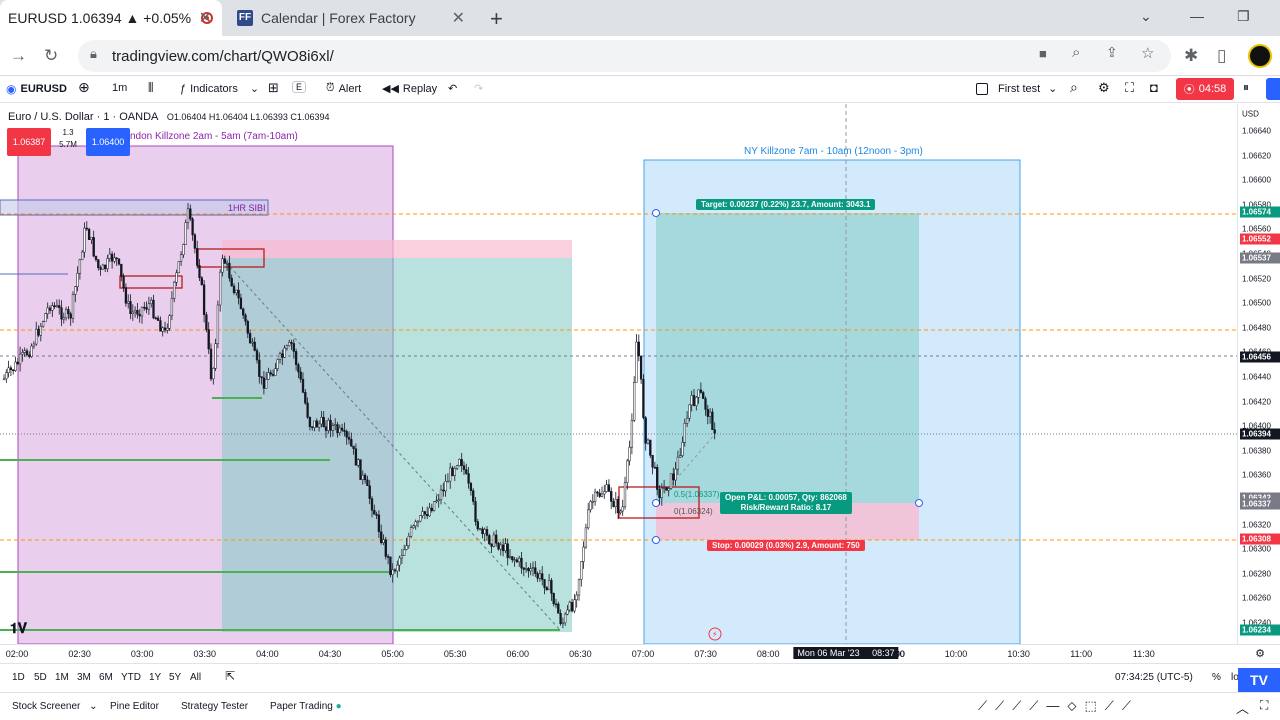 The width and height of the screenshot is (1280, 720). What do you see at coordinates (496, 18) in the screenshot?
I see `new-tab-button: +` at bounding box center [496, 18].